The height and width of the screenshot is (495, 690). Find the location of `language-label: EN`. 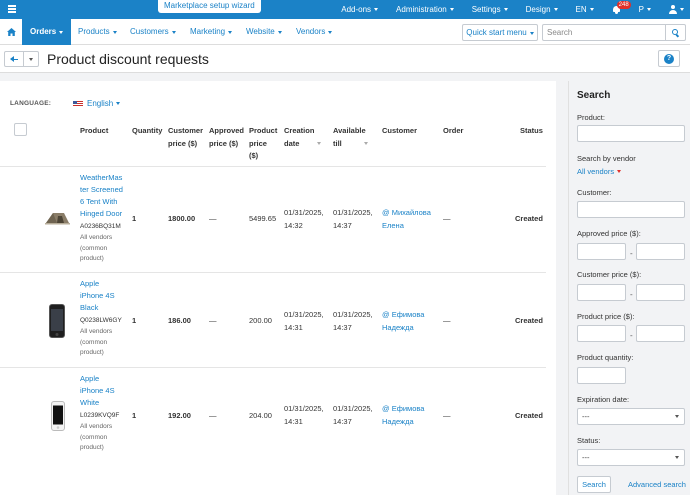

language-label: EN is located at coordinates (581, 9).